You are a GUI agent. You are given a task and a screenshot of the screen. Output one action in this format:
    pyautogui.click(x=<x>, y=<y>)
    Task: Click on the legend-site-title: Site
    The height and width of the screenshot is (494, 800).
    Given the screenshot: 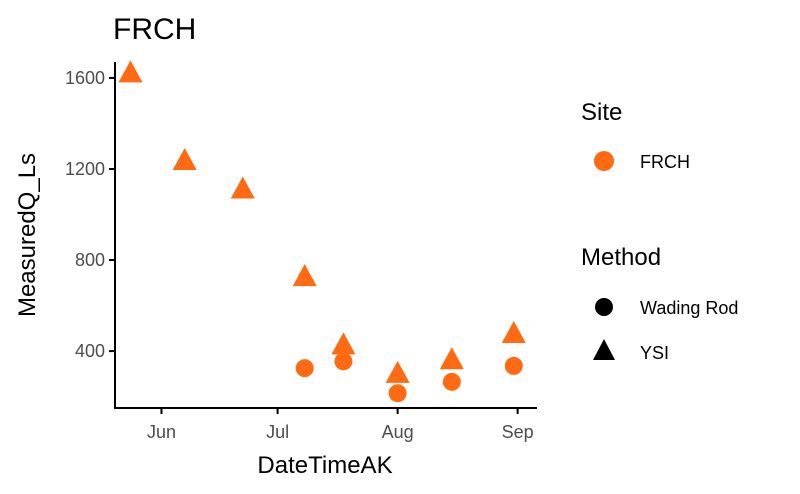 What is the action you would take?
    pyautogui.click(x=601, y=112)
    